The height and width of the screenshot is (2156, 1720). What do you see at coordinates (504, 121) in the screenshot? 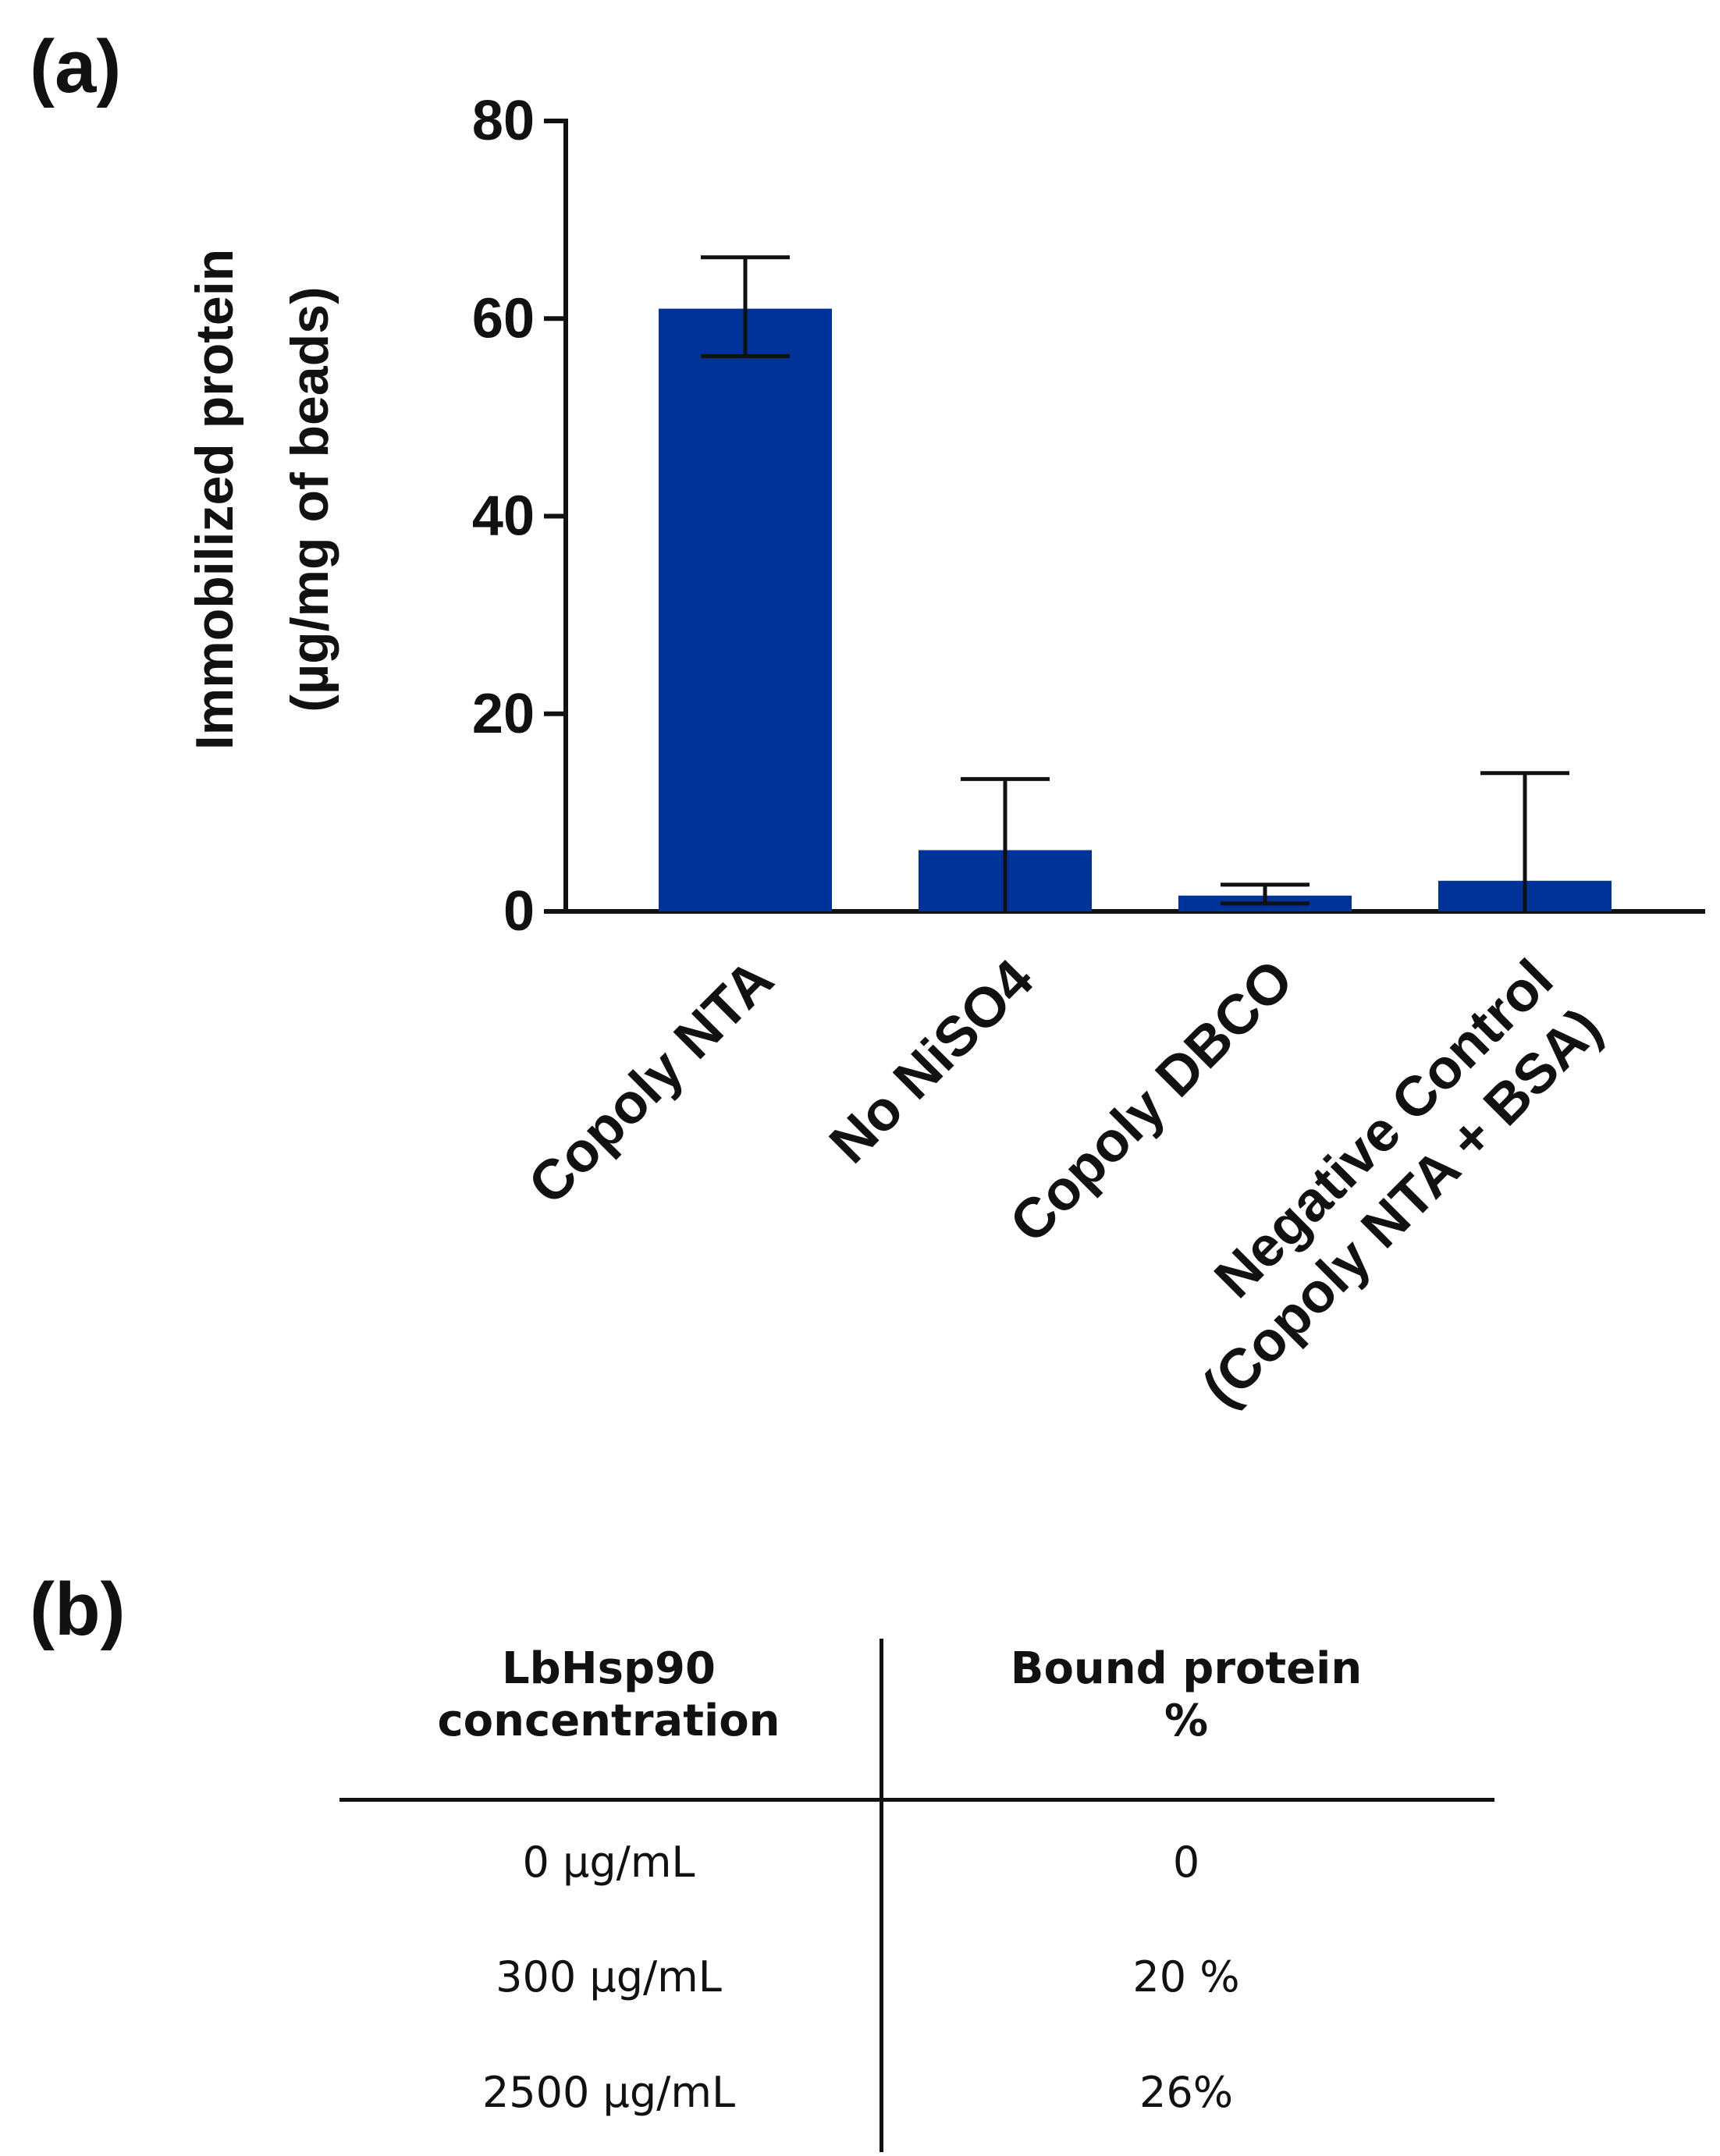
I see `y-tick-label: 80` at bounding box center [504, 121].